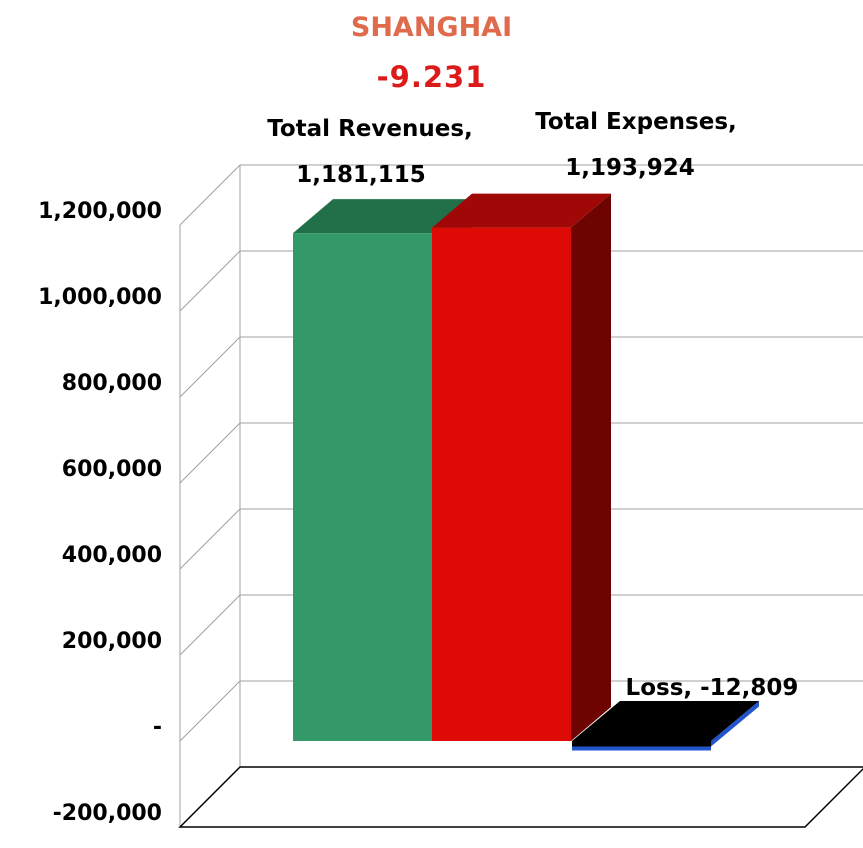 This screenshot has height=848, width=863. I want to click on bar-total-expenses, so click(501, 484).